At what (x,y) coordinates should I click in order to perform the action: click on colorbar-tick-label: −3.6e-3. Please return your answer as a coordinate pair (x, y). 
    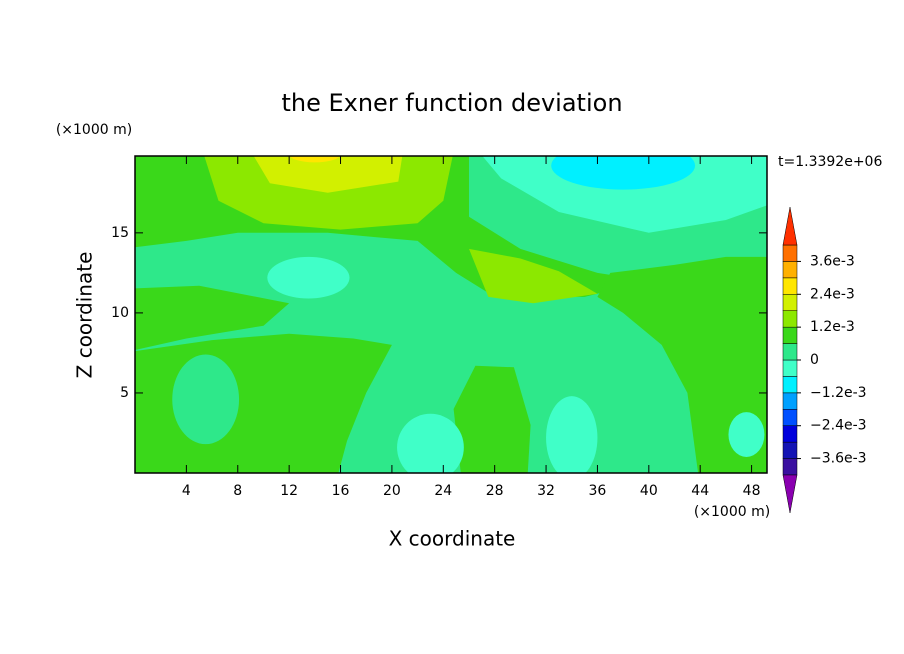
    Looking at the image, I should click on (838, 459).